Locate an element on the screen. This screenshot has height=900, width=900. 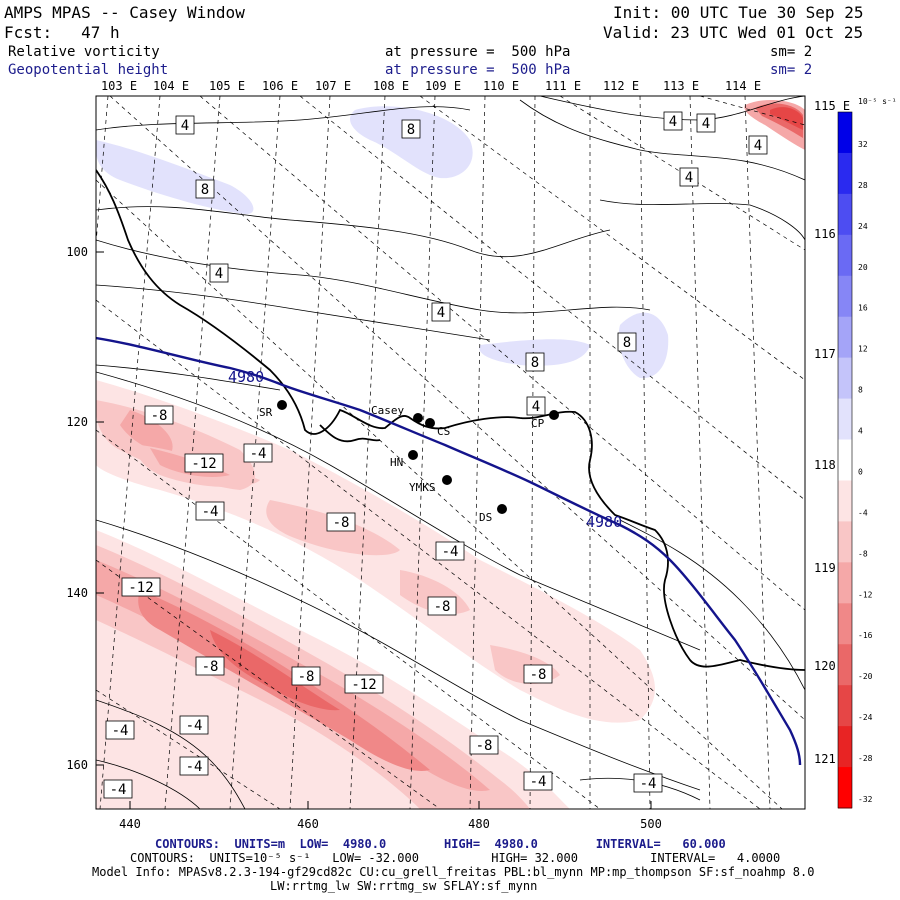
colorbar-tick-label: -20 is located at coordinates (865, 676).